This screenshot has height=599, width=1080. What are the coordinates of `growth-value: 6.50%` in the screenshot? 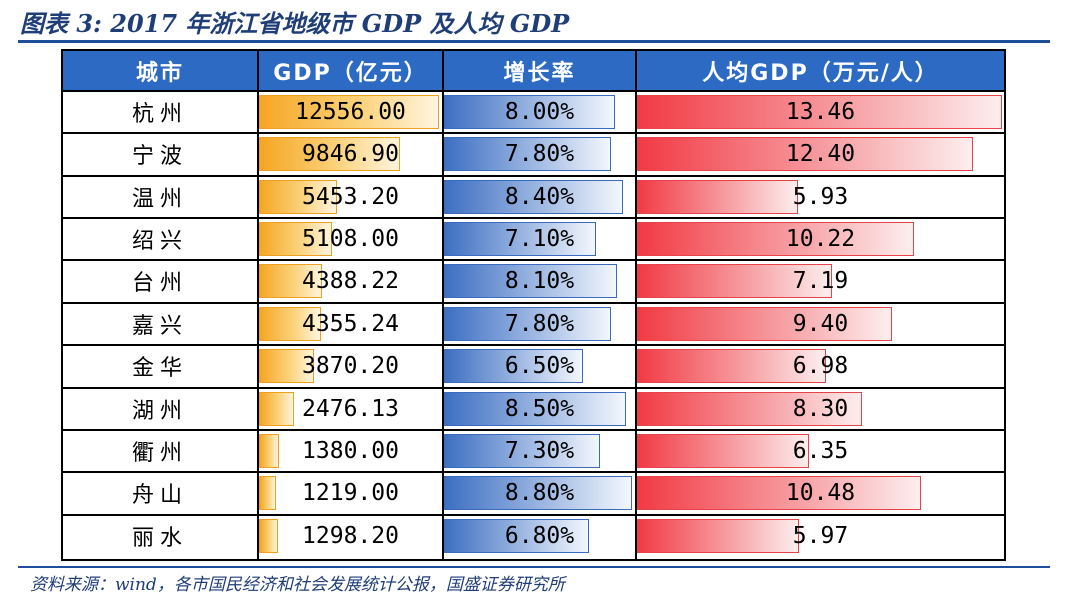 It's located at (539, 366).